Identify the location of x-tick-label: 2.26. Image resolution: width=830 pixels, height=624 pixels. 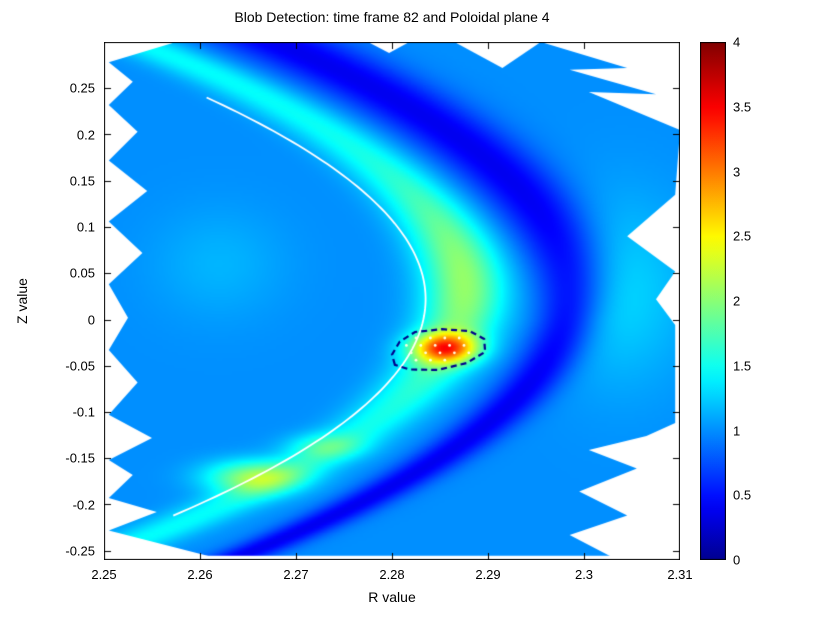
(200, 574).